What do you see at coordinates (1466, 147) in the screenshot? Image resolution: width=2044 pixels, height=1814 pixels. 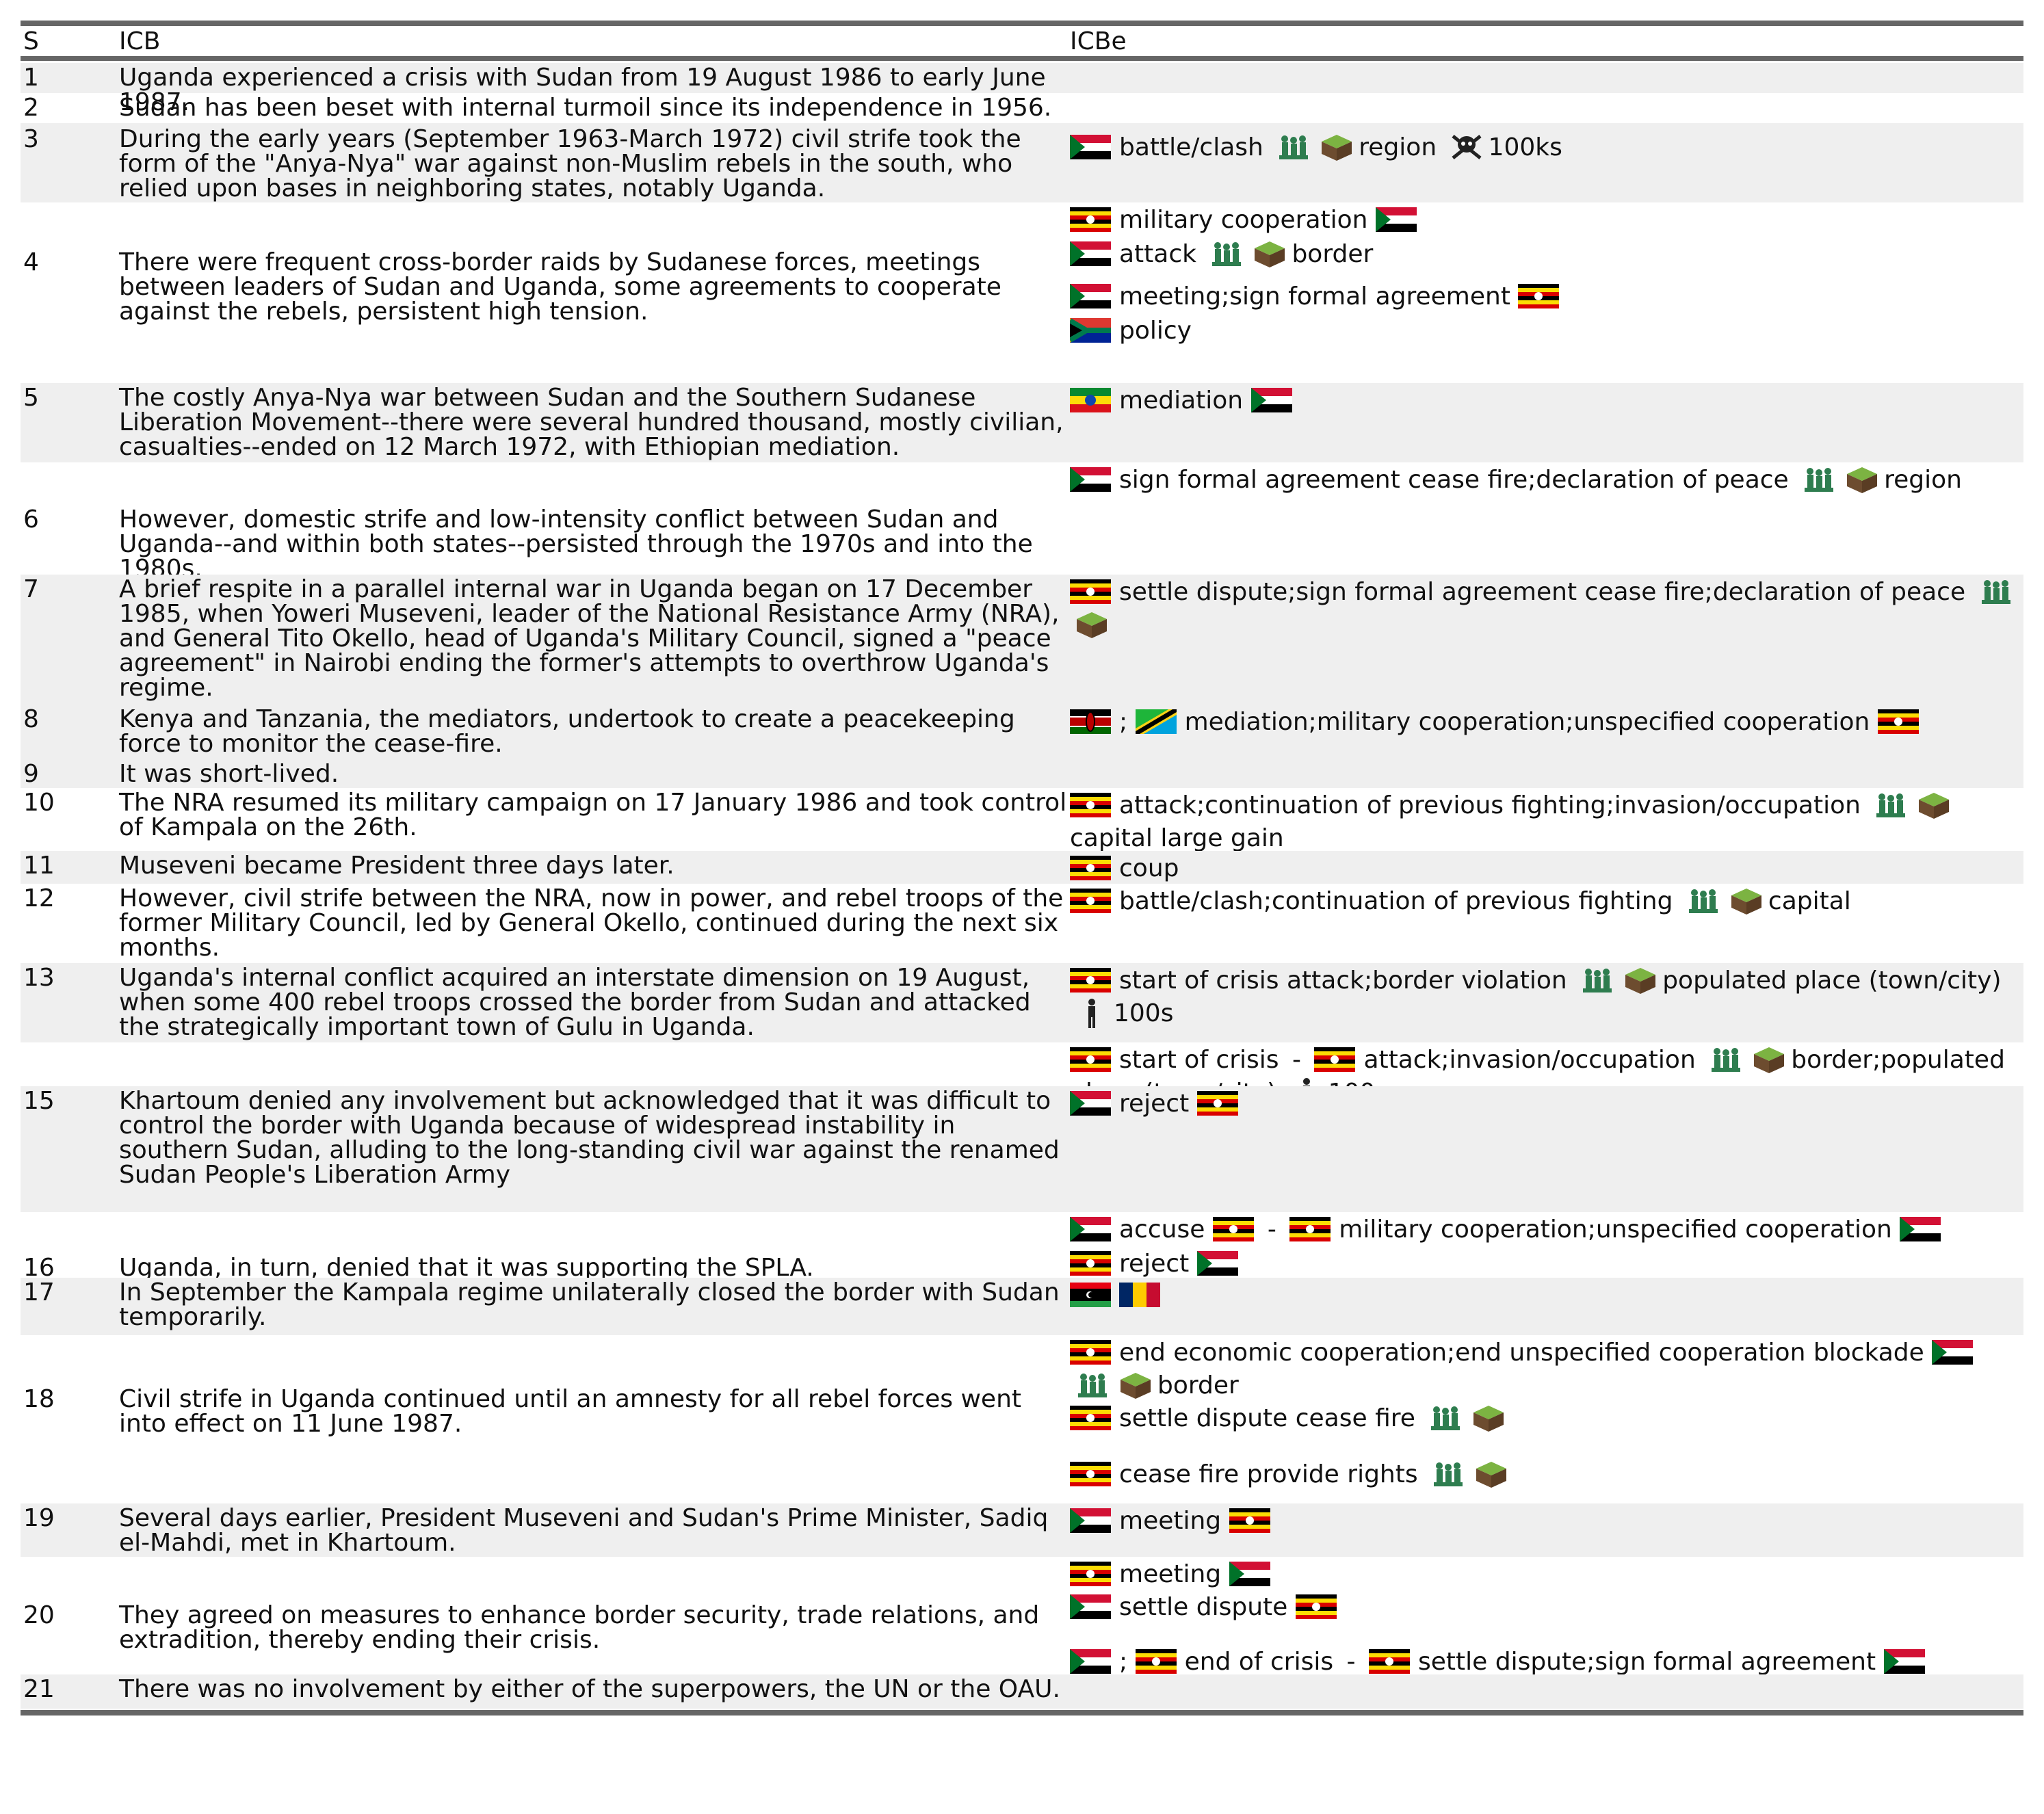 I see `skull-crossbones-icon` at bounding box center [1466, 147].